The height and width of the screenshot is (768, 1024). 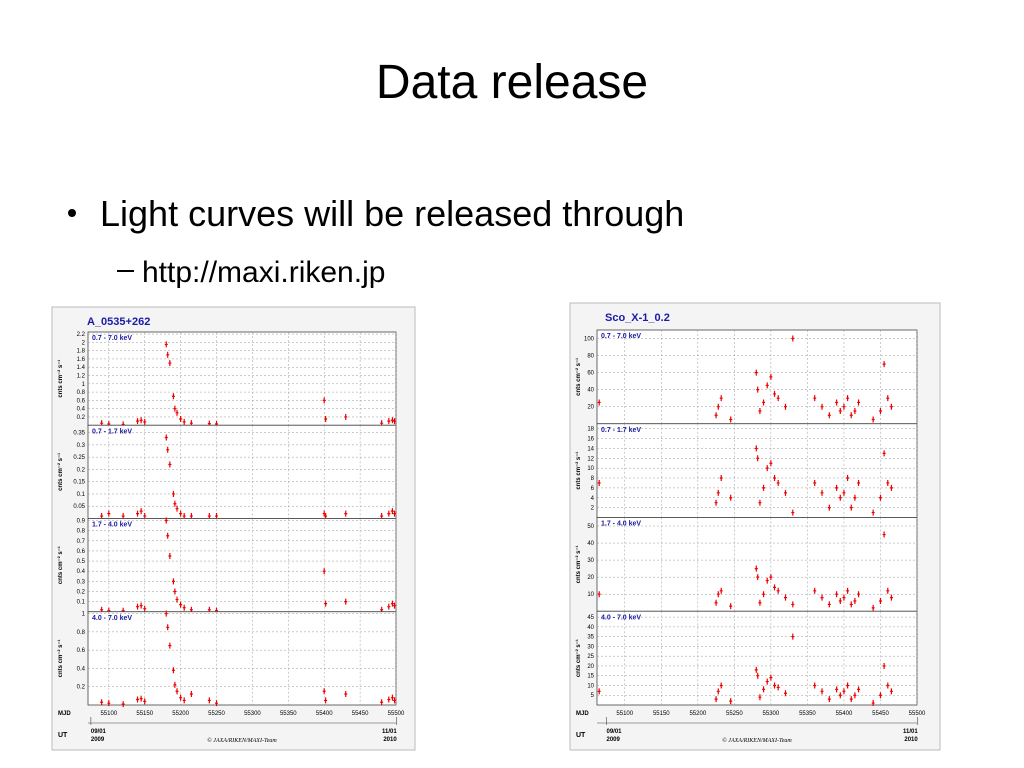 What do you see at coordinates (396, 714) in the screenshot?
I see `x-tick-label: 55500` at bounding box center [396, 714].